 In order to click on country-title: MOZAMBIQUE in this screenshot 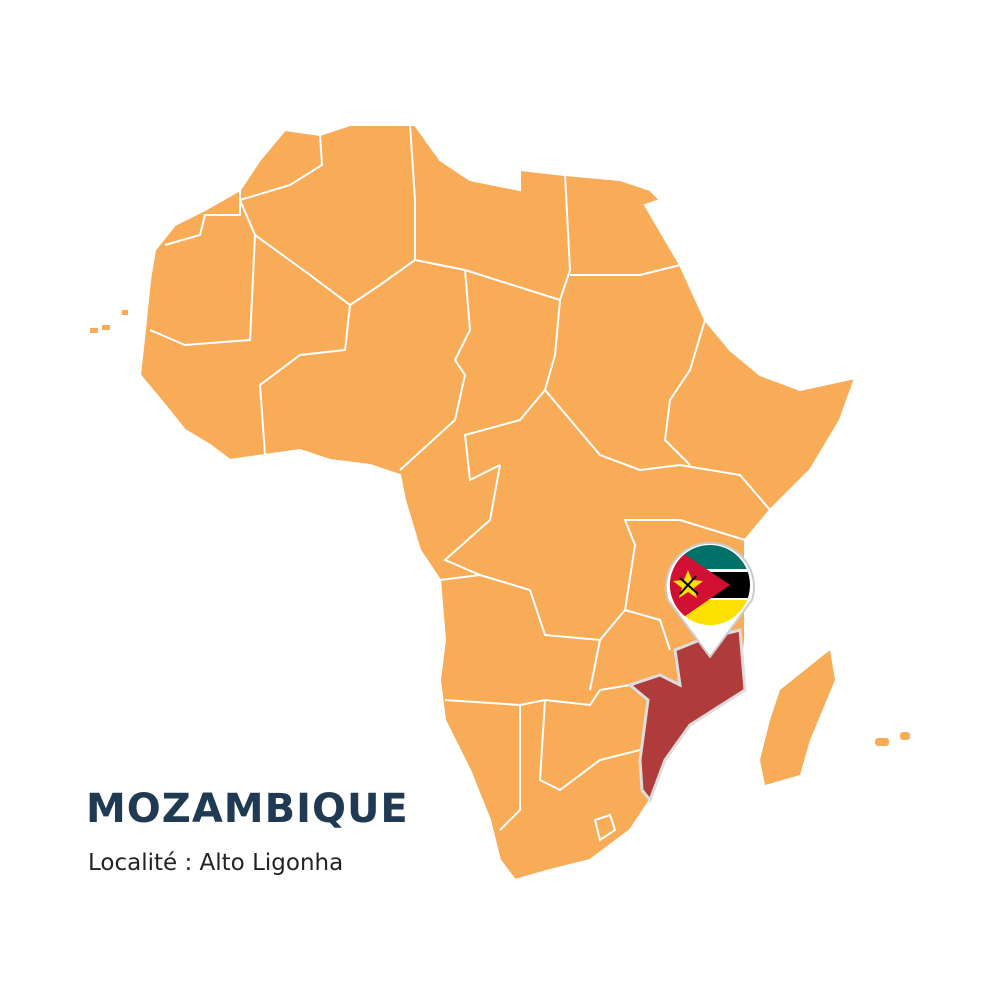, I will do `click(247, 809)`.